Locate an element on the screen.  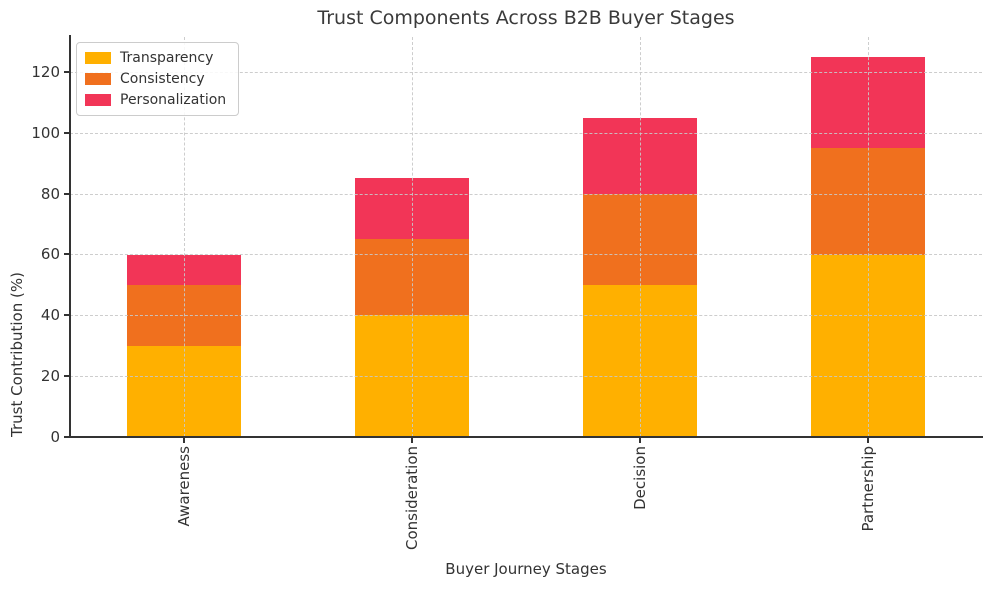
x-axis-spine is located at coordinates (526, 437).